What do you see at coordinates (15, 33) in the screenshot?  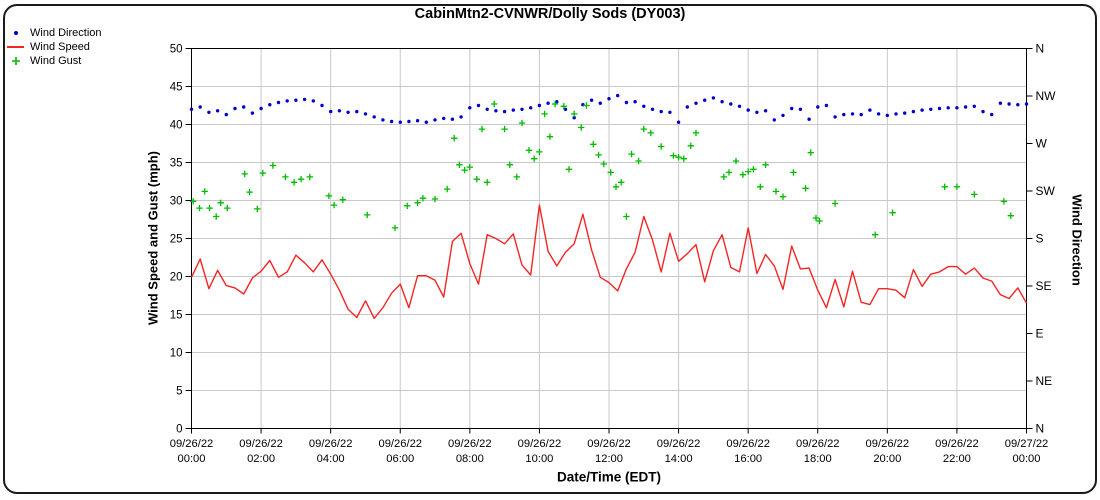 I see `wind-direction-dot-icon` at bounding box center [15, 33].